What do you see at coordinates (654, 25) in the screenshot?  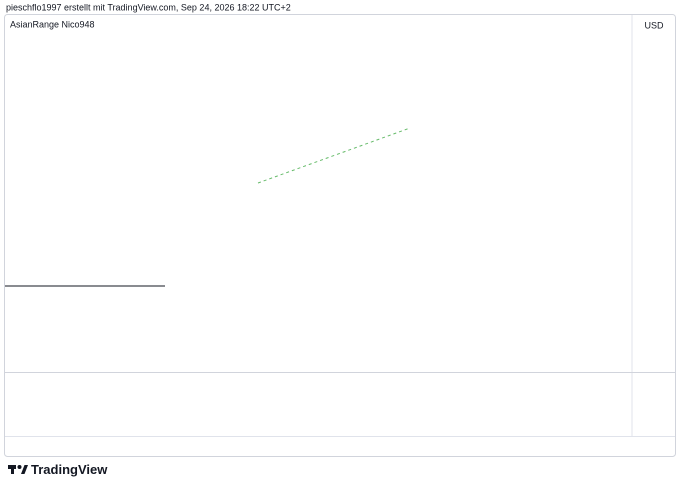 I see `currency: USD` at bounding box center [654, 25].